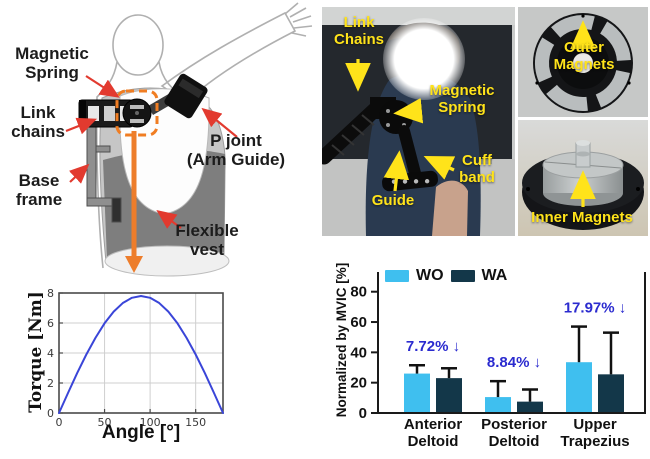 The width and height of the screenshot is (650, 459). What do you see at coordinates (595, 433) in the screenshot?
I see `category-label: Upper Trapezius` at bounding box center [595, 433].